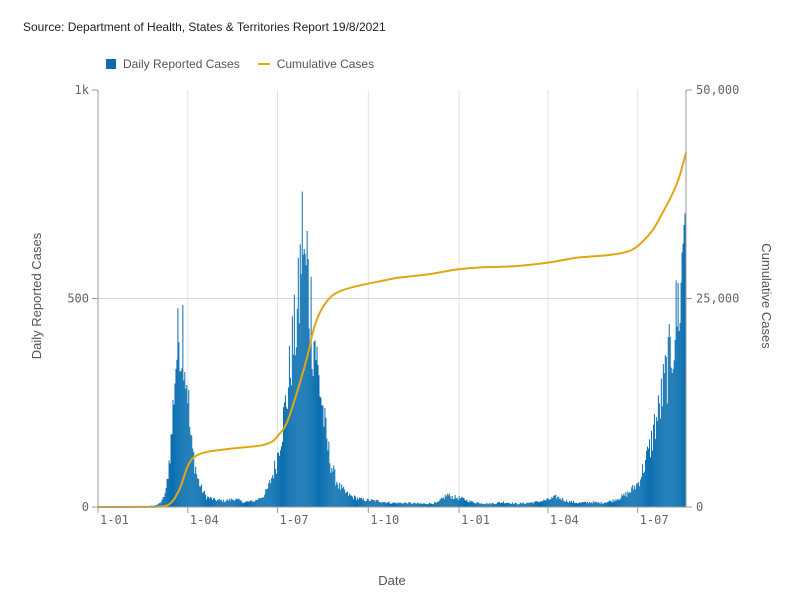 This screenshot has width=785, height=601. I want to click on y-right-tick-label: 50,000, so click(717, 90).